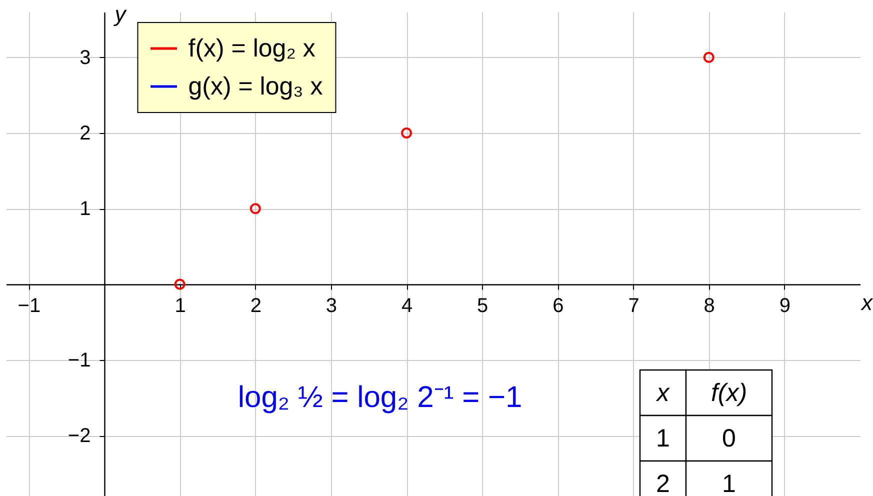 The height and width of the screenshot is (496, 873). What do you see at coordinates (380, 397) in the screenshot?
I see `annotation: log₂ ½ = log₂ 2⁻¹ = −1` at bounding box center [380, 397].